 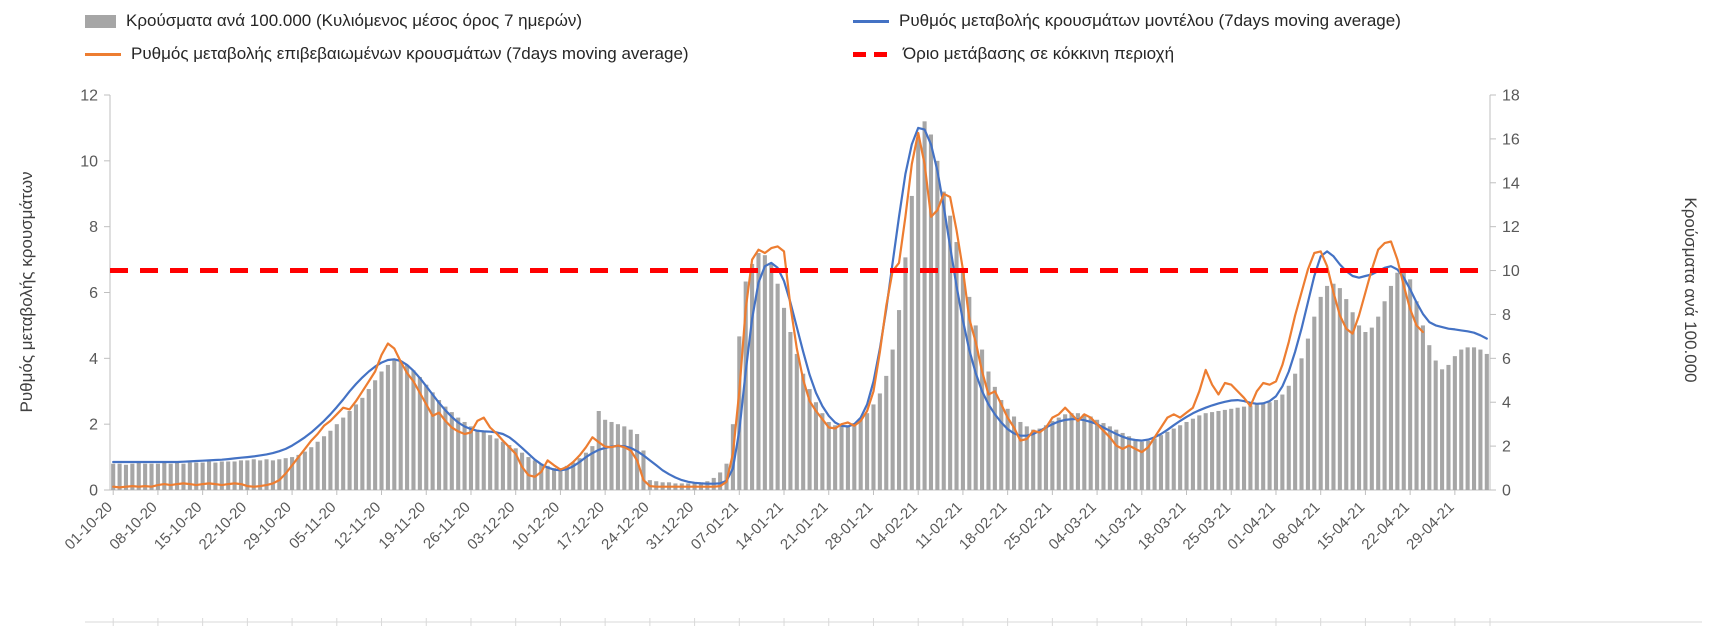 I want to click on svg-text: 28-01-21, so click(x=849, y=526).